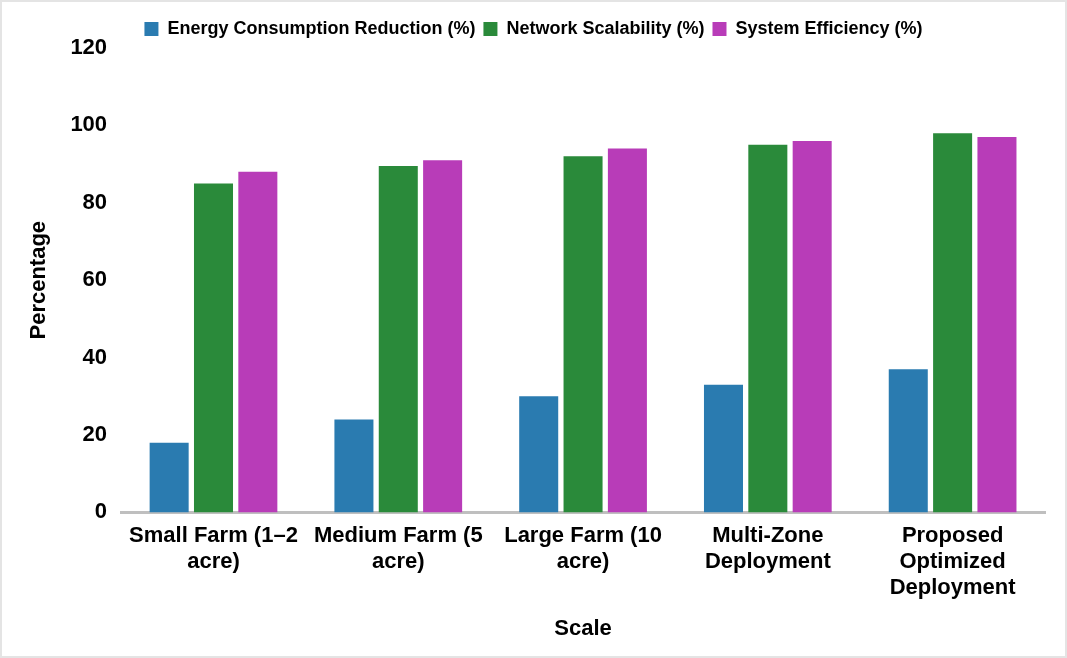 The height and width of the screenshot is (658, 1067). What do you see at coordinates (321, 27) in the screenshot?
I see `legend-label: Energy Consumption Reduction (%)` at bounding box center [321, 27].